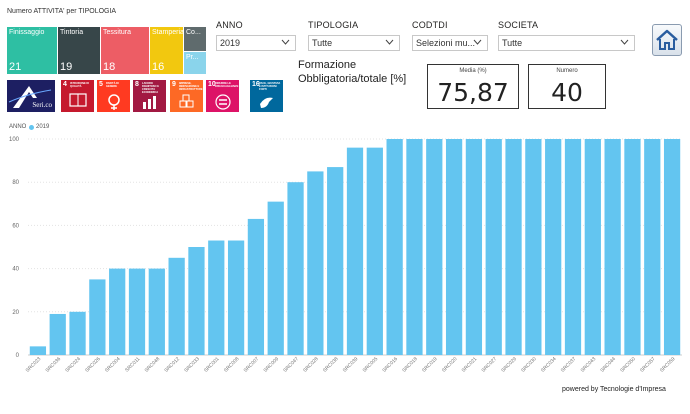 This screenshot has width=690, height=414. What do you see at coordinates (18, 356) in the screenshot?
I see `y-tick-label: 0` at bounding box center [18, 356].